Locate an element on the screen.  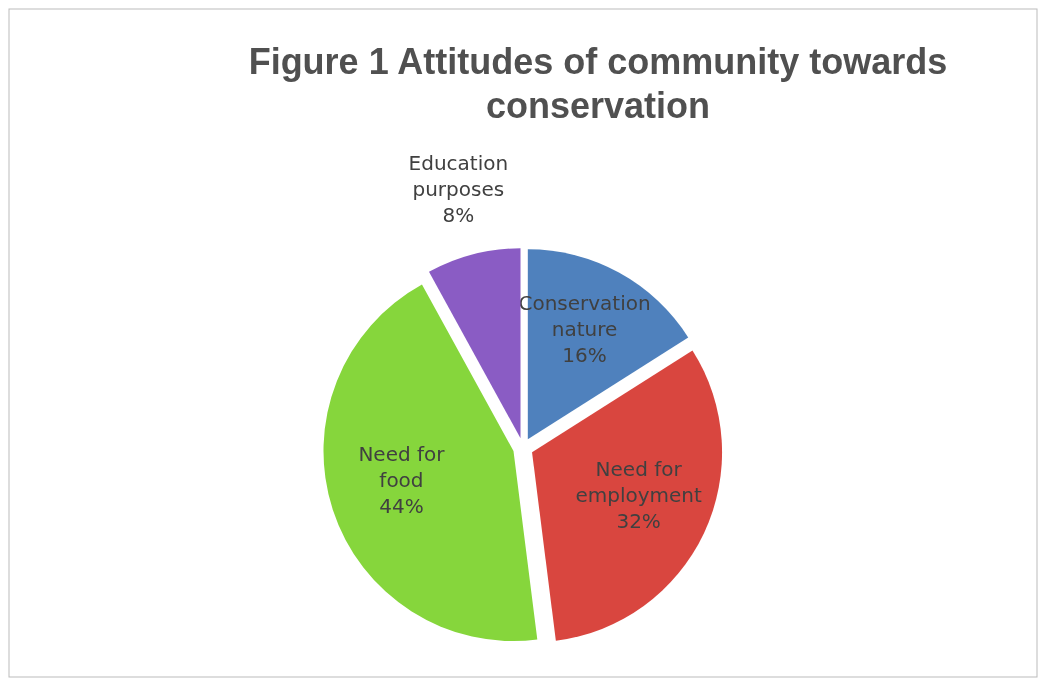
data-label: 8% is located at coordinates (458, 215).